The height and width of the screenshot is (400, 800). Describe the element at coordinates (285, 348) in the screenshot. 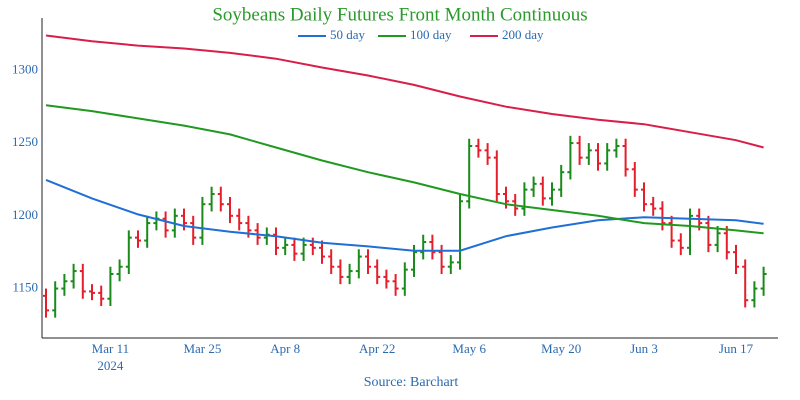

I see `x-tick-label: Apr 8` at that location.